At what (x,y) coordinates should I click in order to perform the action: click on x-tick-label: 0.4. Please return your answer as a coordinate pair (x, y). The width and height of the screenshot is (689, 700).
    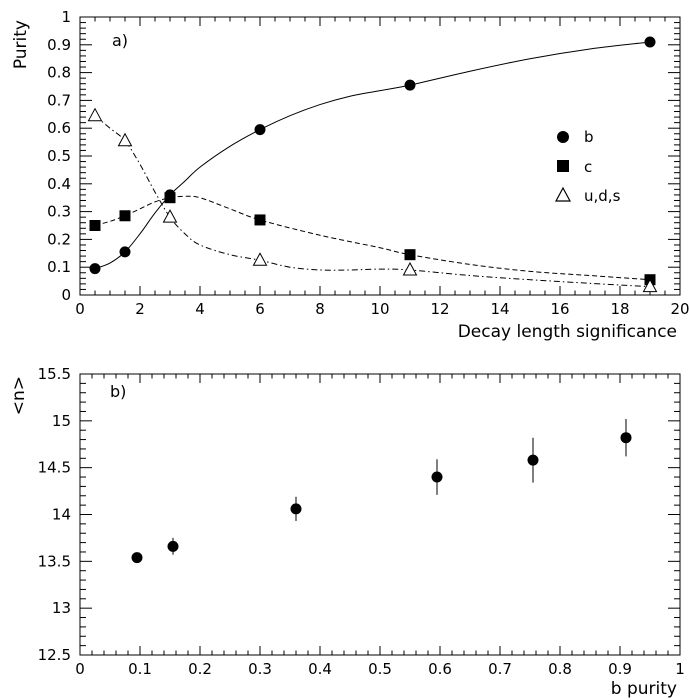
    Looking at the image, I should click on (320, 669).